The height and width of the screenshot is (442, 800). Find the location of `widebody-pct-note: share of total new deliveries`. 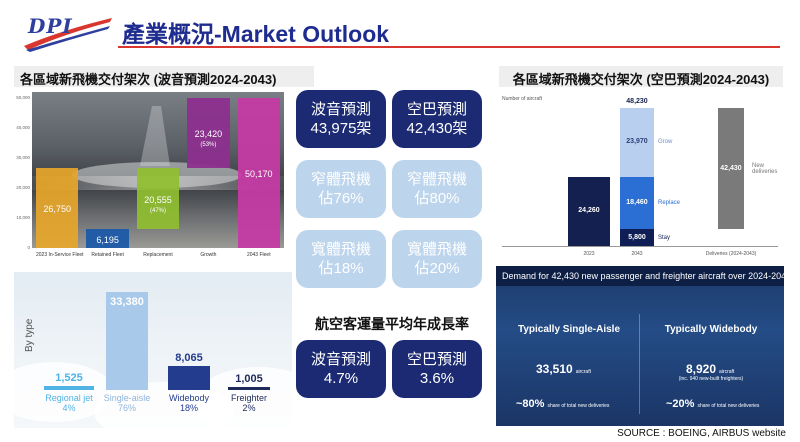

widebody-pct-note: share of total new deliveries is located at coordinates (728, 406).